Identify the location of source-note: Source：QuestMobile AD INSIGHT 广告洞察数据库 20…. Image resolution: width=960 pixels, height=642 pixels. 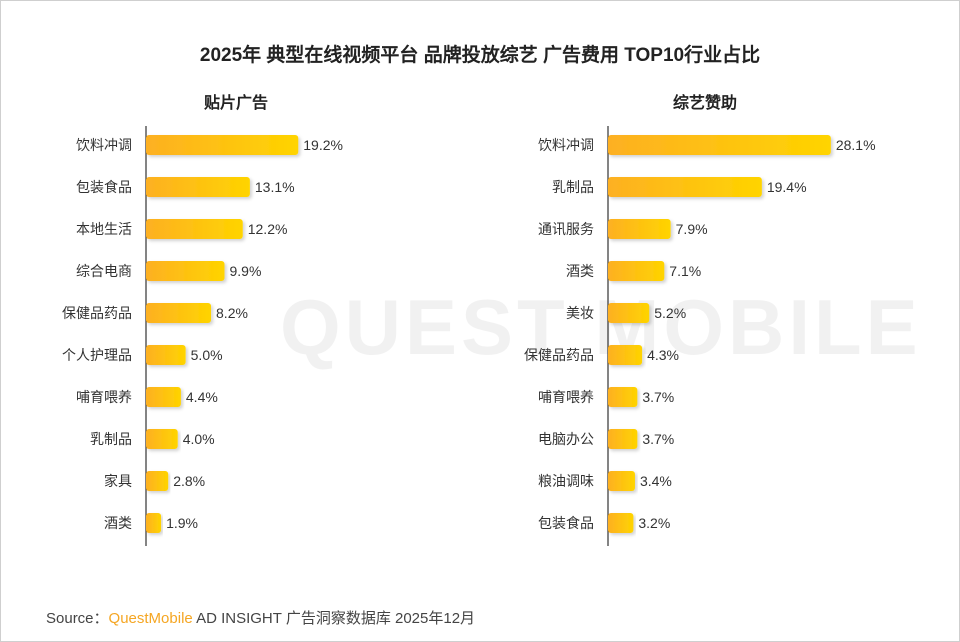
(260, 617).